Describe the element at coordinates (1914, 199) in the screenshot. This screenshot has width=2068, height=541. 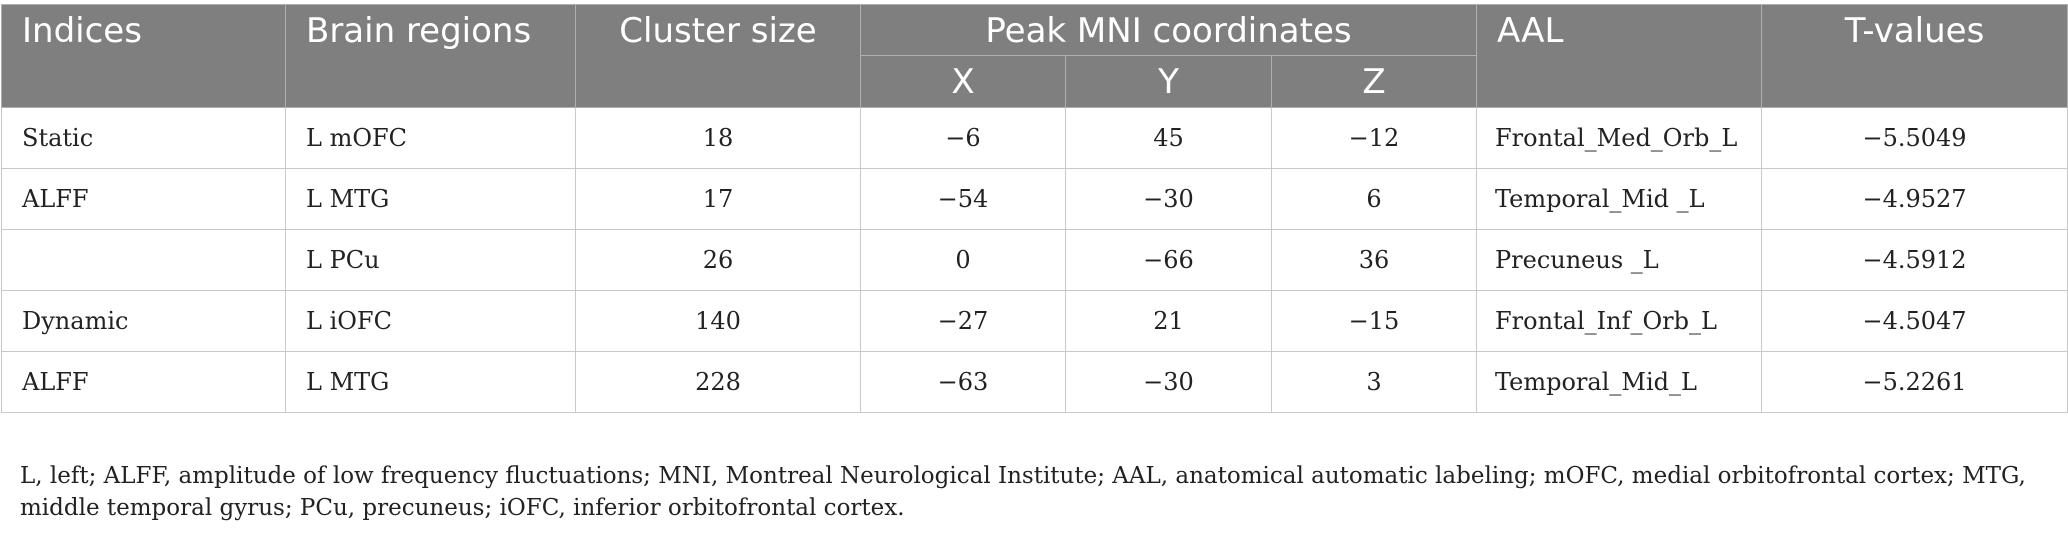
I see `cell-t-value: −4.9527` at that location.